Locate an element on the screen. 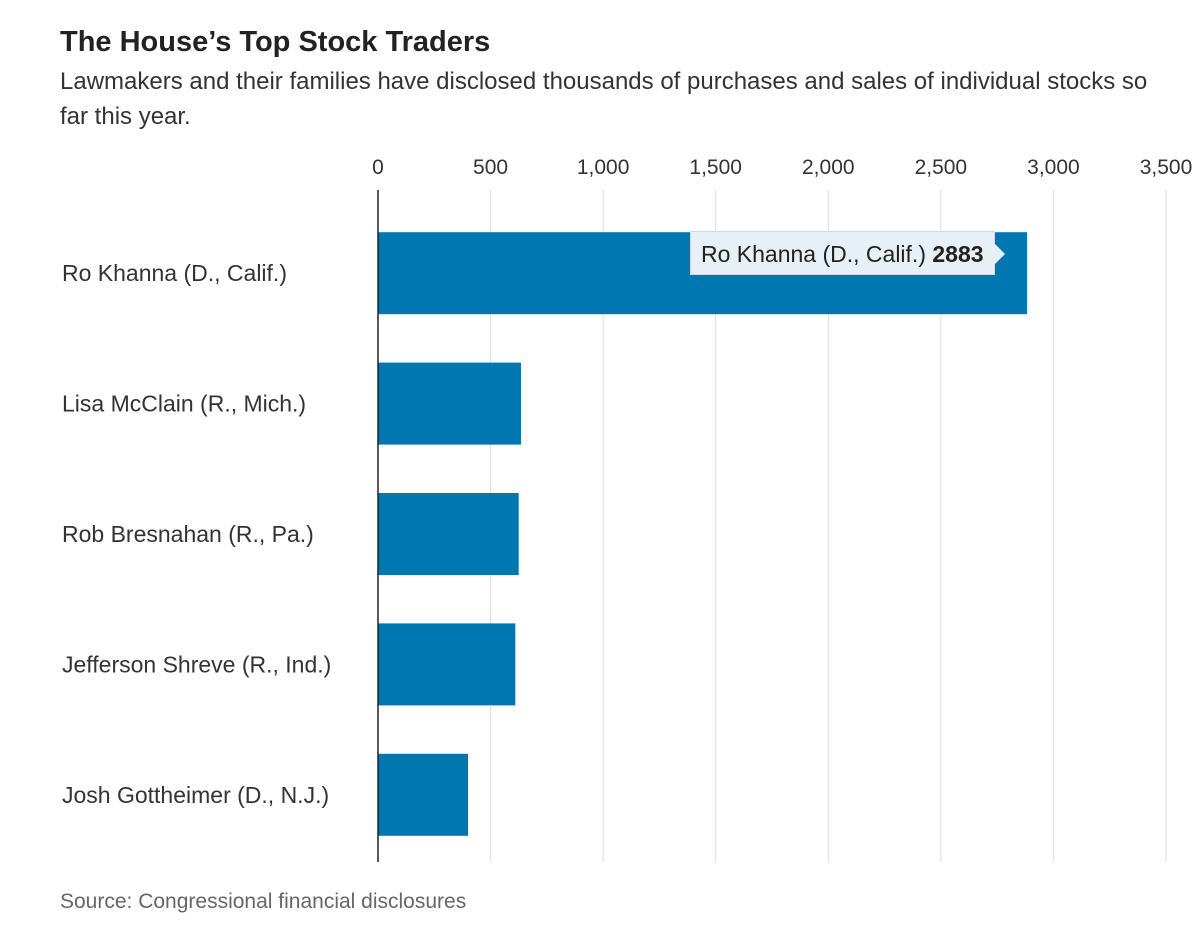  category-label: Lisa McClain (R., Mich.) is located at coordinates (184, 404).